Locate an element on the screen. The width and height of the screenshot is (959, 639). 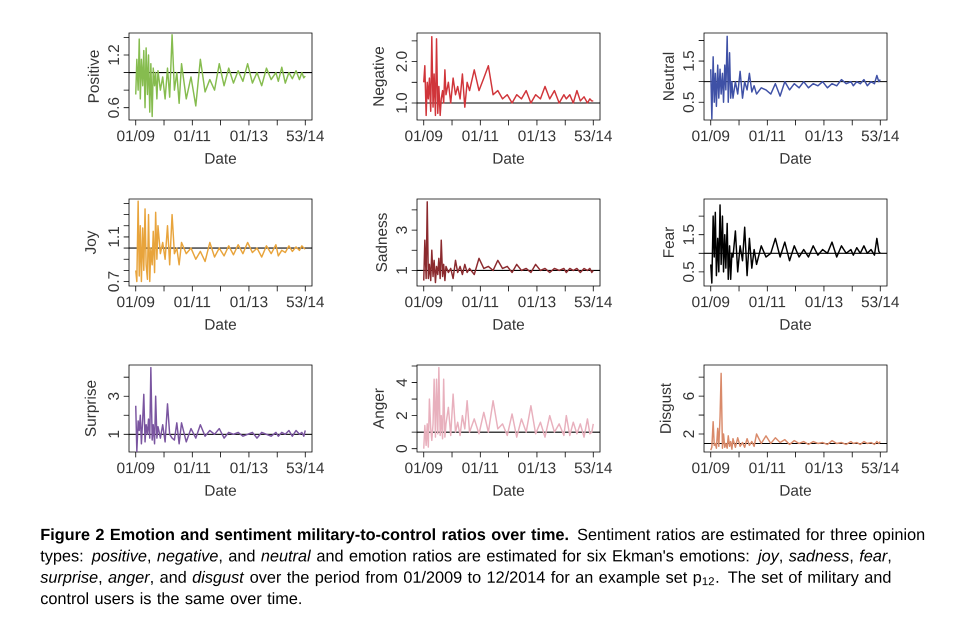
text: Figure 2 Emotion and sentiment military-to-control ratios over time. Sentiment ratios are estimated for three opinion types: positive, negative, and neutral and emotion ratios are estimated for six Ekman's emotions: joy, sadness, fear, surprise, anger, and disgust over the period from 01/2009 to 12/2014 for an example set p$_{12}$. The set of military and control users is the same over time. is located at coordinates (482, 566).